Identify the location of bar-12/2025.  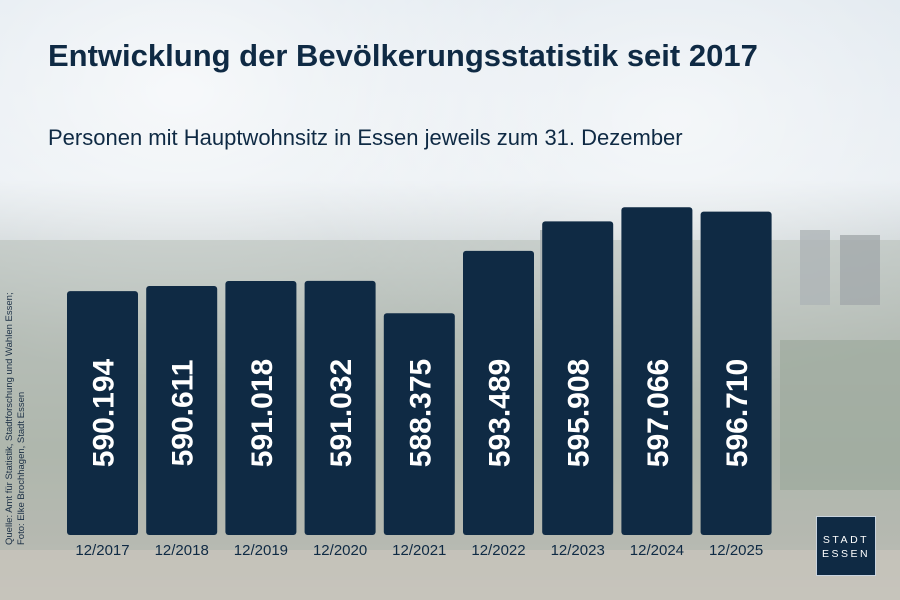
(736, 373).